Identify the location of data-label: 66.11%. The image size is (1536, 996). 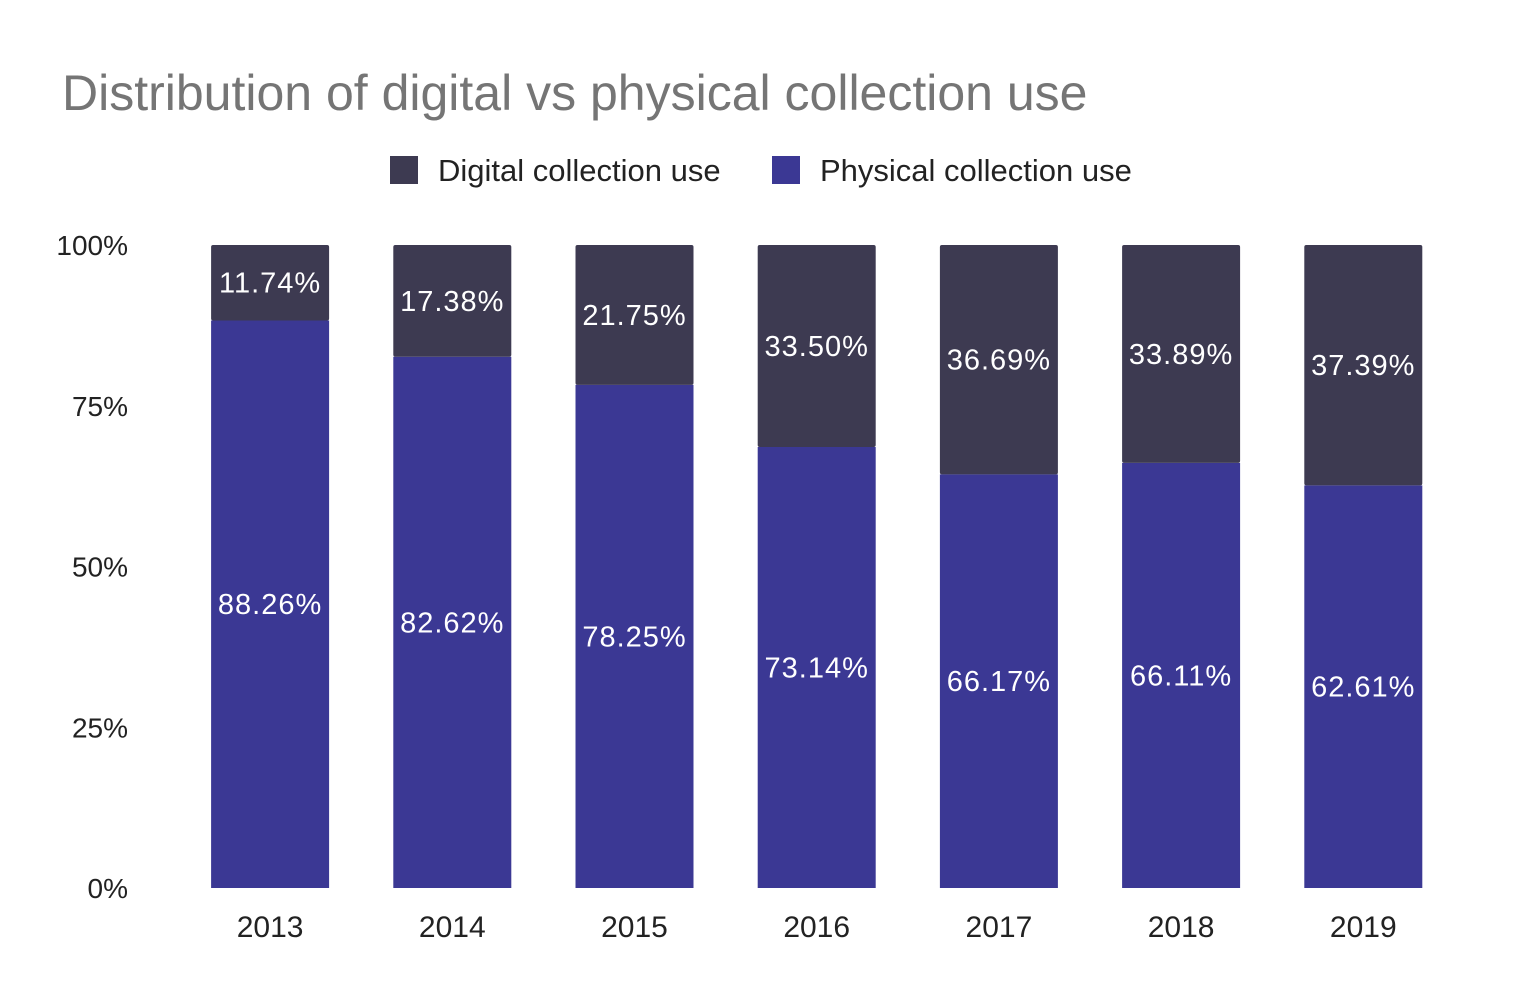
(1181, 676).